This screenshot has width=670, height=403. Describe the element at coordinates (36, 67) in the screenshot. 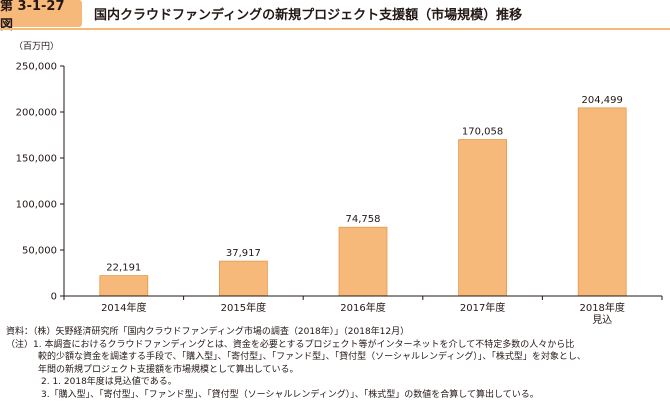

I see `y-tick-label: 250,000` at that location.